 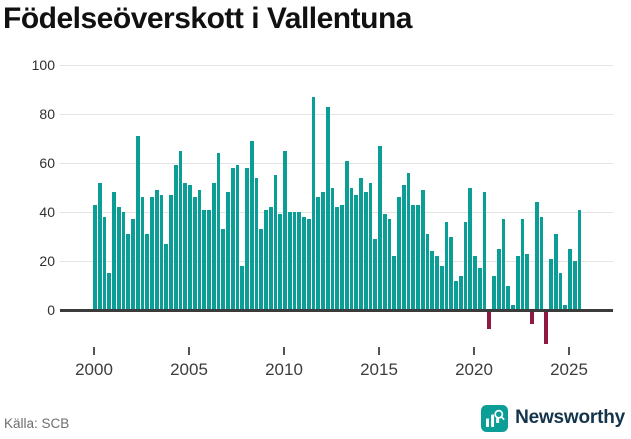 What do you see at coordinates (207, 18) in the screenshot?
I see `chart-title: Födelseöverskott i Vallentuna` at bounding box center [207, 18].